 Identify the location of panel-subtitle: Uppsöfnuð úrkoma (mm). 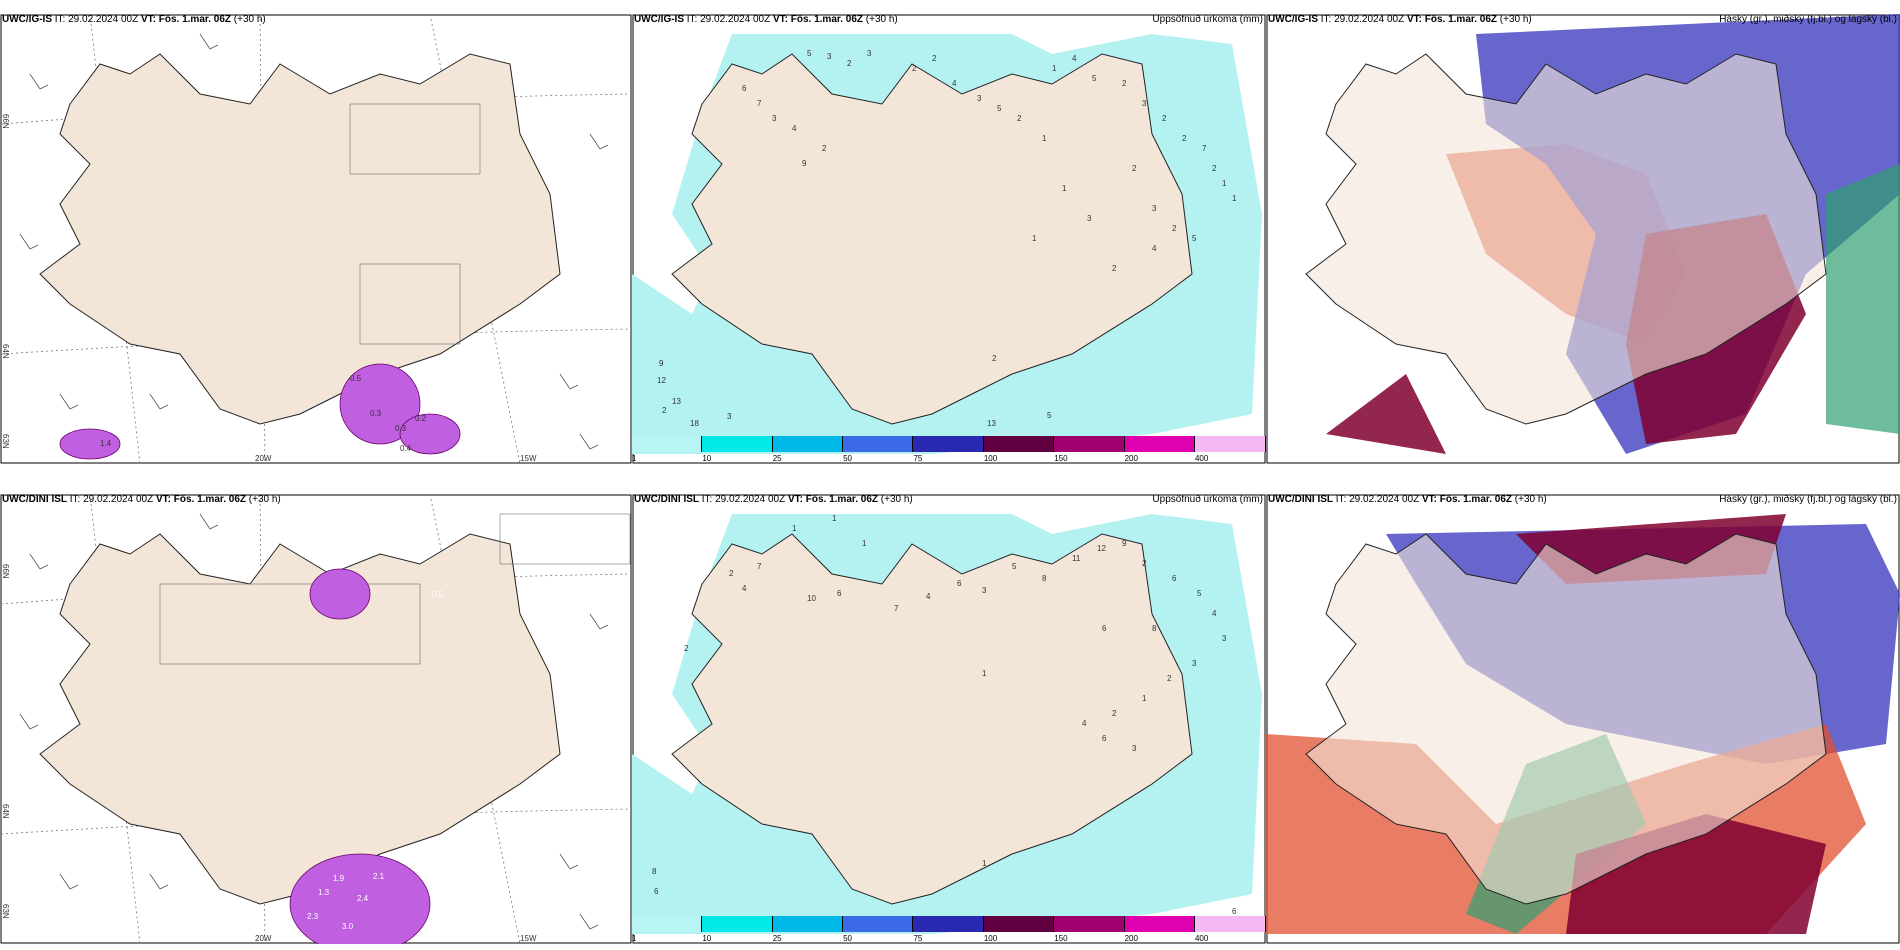
(1207, 19).